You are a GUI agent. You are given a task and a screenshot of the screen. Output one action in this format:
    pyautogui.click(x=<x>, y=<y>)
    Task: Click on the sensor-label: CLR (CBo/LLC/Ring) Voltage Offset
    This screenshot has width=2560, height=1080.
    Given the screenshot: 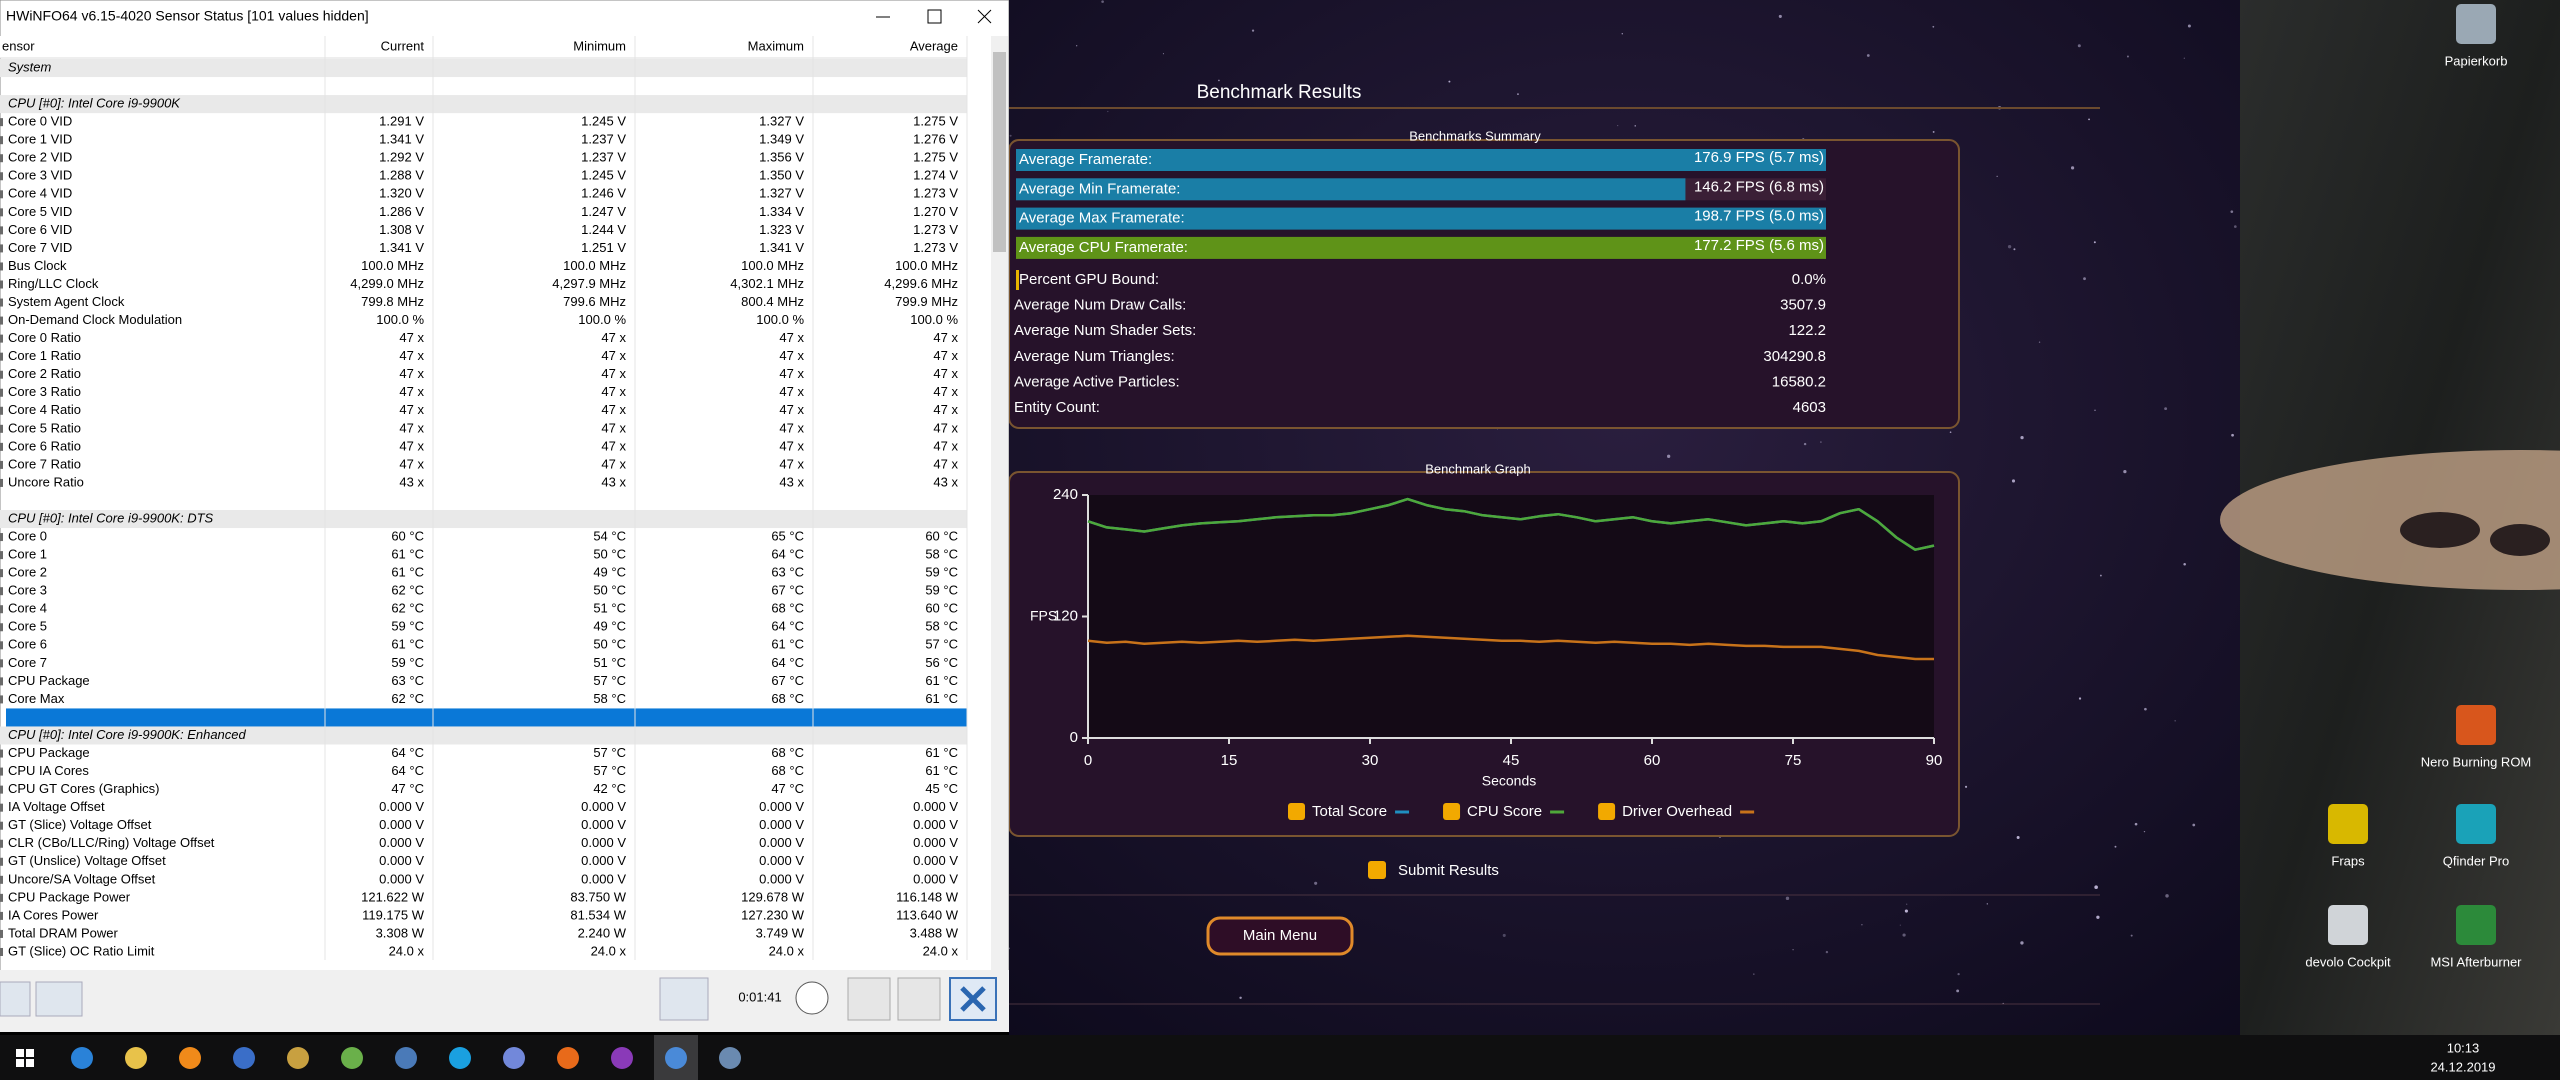 What is the action you would take?
    pyautogui.click(x=111, y=842)
    